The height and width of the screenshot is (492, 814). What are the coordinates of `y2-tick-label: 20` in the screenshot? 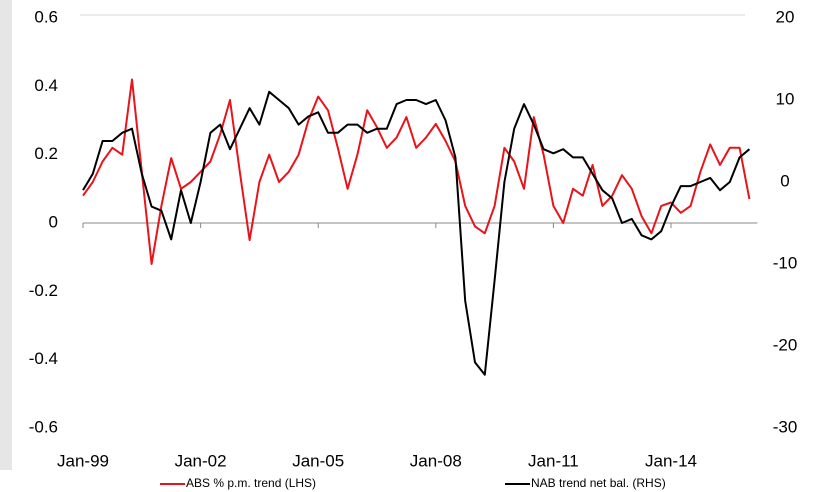 It's located at (785, 16).